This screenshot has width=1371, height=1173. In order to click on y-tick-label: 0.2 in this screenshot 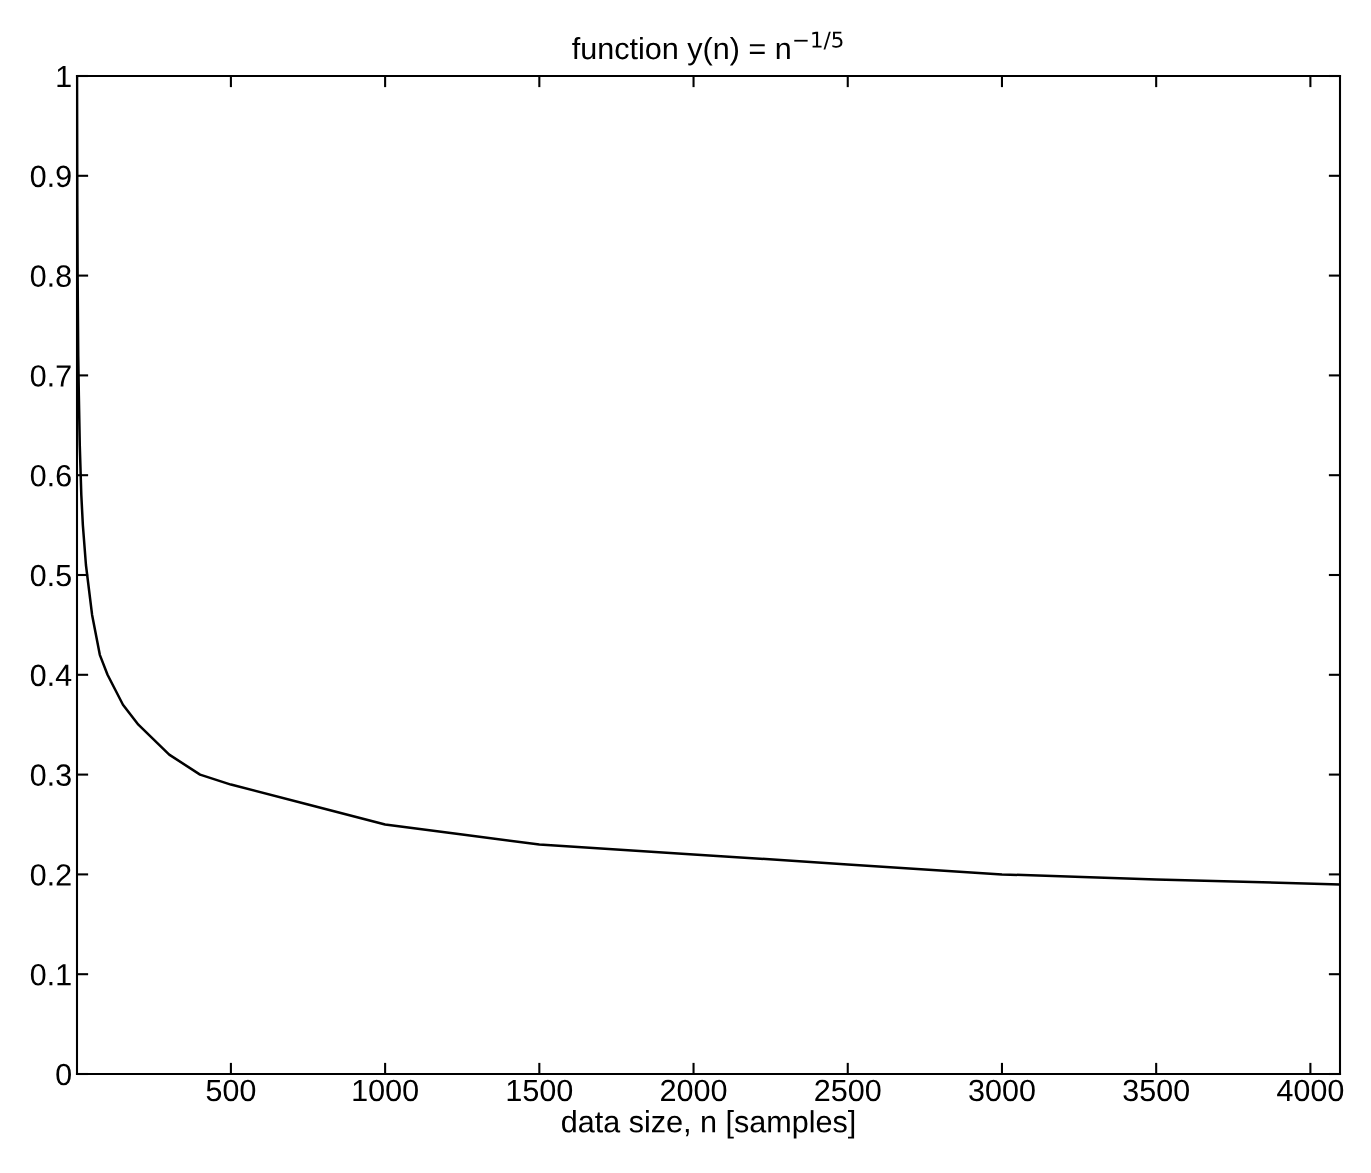, I will do `click(50, 875)`.